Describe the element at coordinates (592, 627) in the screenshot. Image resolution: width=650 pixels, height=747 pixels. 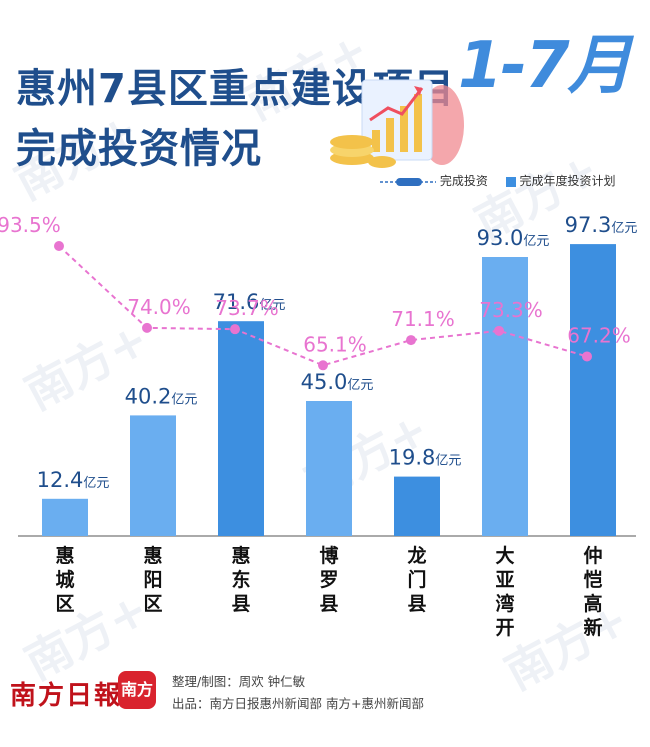
I see `category-label-7-char-4: 新` at that location.